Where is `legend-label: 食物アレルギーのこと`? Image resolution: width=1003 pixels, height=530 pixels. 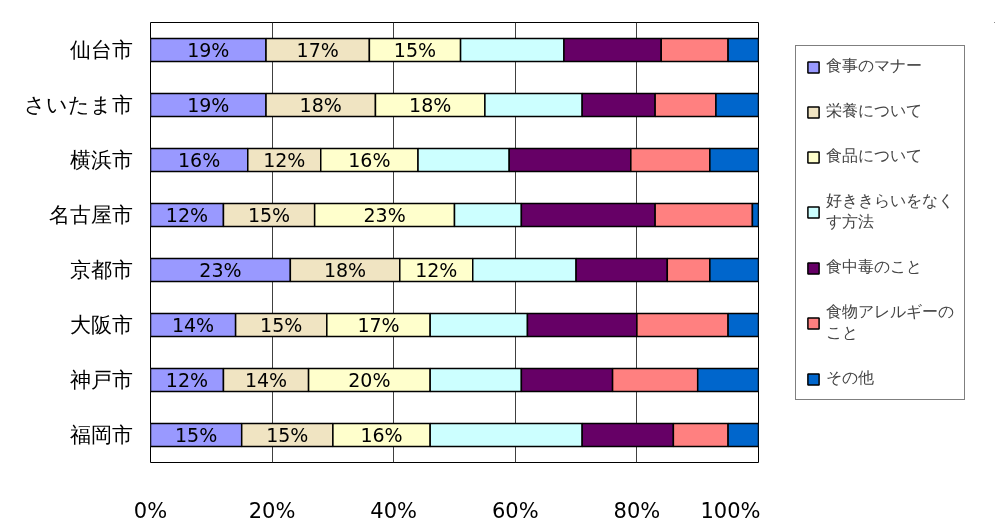 legend-label: 食物アレルギーのこと is located at coordinates (890, 323).